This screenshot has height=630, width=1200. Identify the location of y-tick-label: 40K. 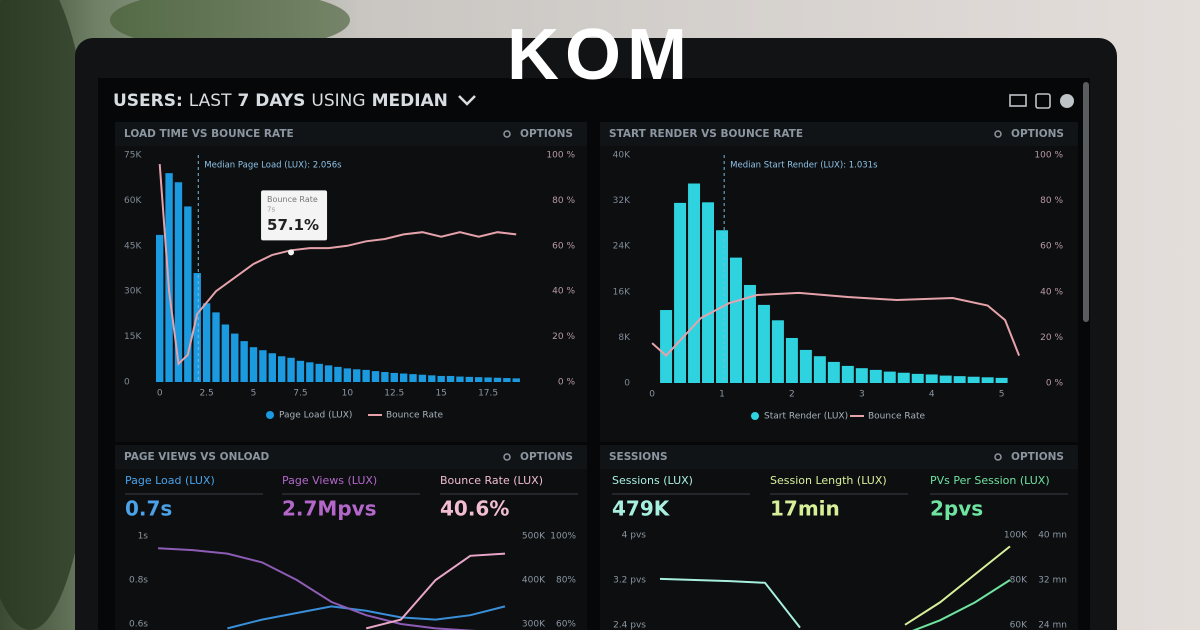
(622, 156).